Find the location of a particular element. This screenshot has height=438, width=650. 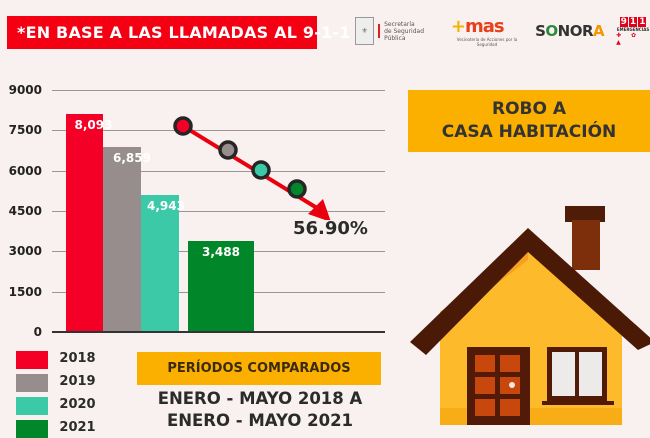

y-tick: 6000 is located at coordinates (25, 171).